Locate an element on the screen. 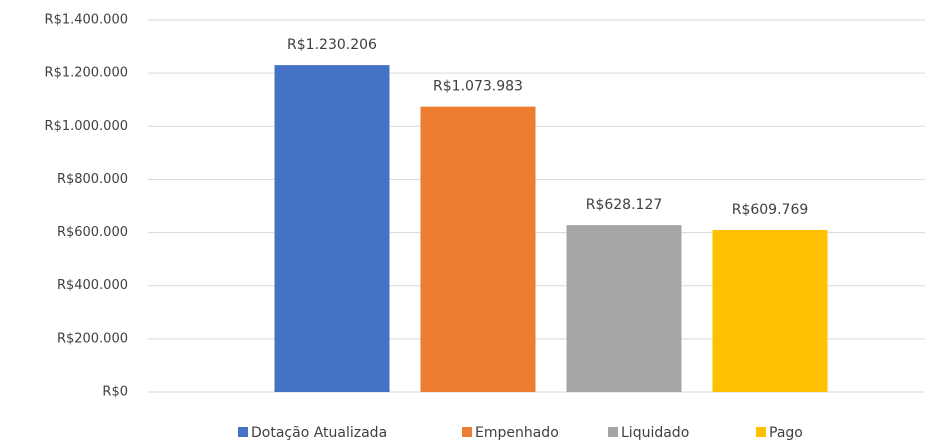 Image resolution: width=935 pixels, height=444 pixels. y-tick-label: R$1.400.000 is located at coordinates (86, 20).